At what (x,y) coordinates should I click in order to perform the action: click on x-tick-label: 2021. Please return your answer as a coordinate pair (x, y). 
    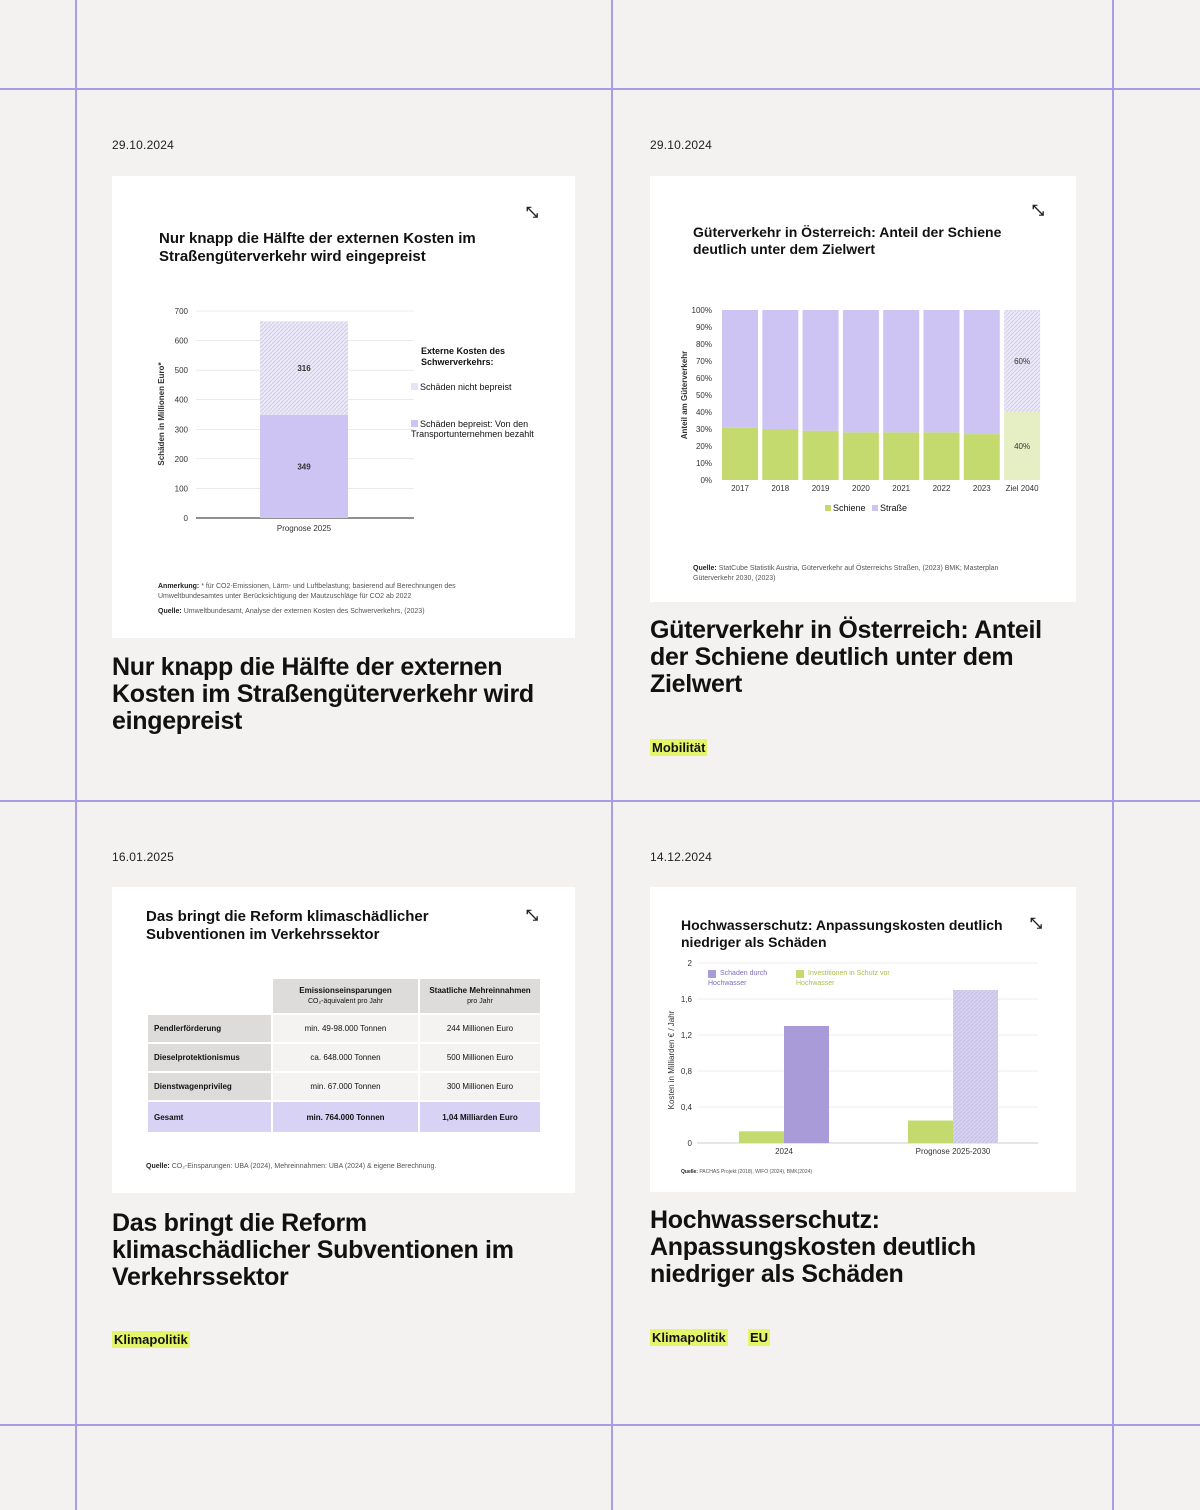
    Looking at the image, I should click on (901, 488).